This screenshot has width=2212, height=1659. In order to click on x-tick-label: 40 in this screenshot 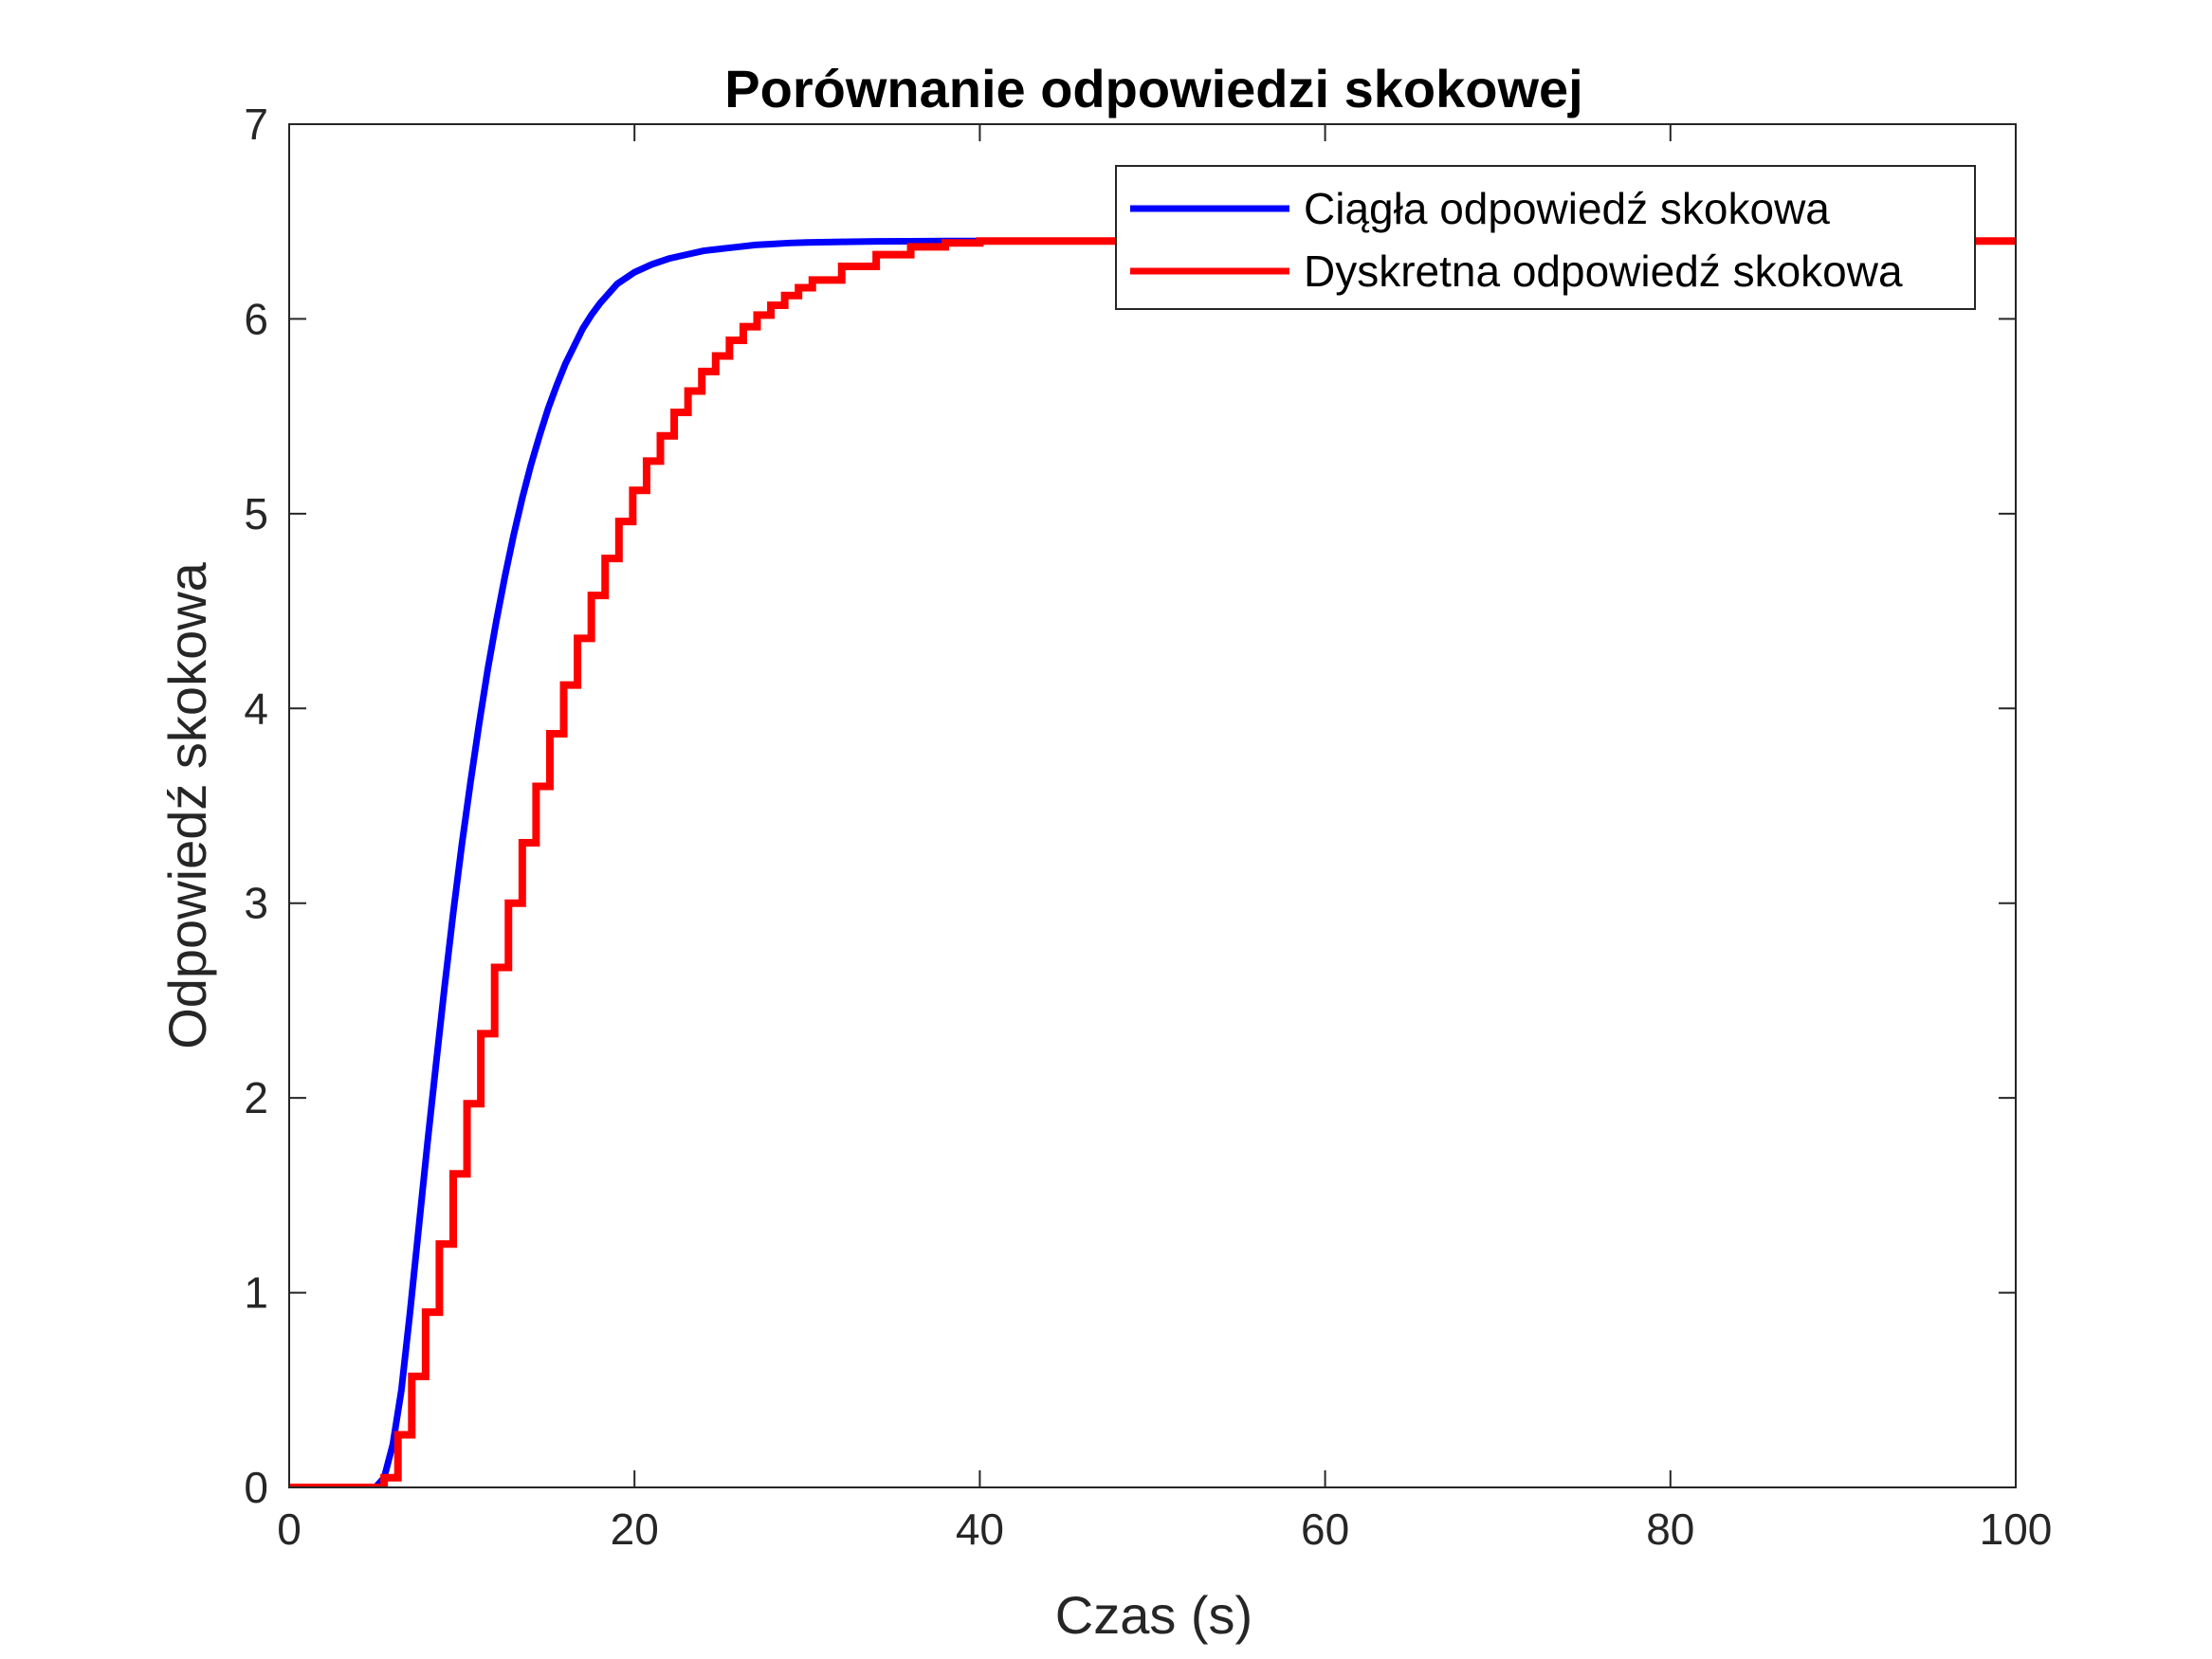, I will do `click(980, 1529)`.